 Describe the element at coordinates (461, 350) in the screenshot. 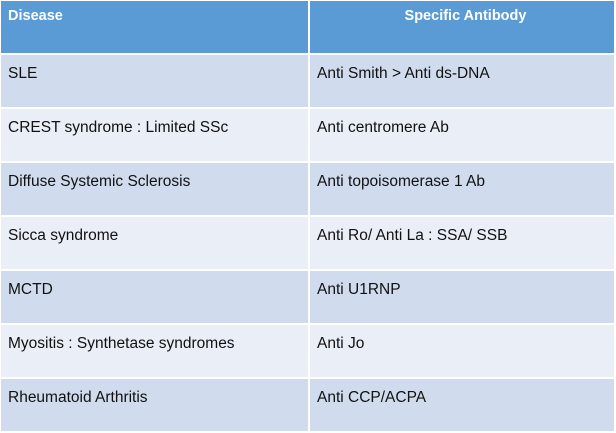

I see `row-6-antibody: Anti Jo` at that location.